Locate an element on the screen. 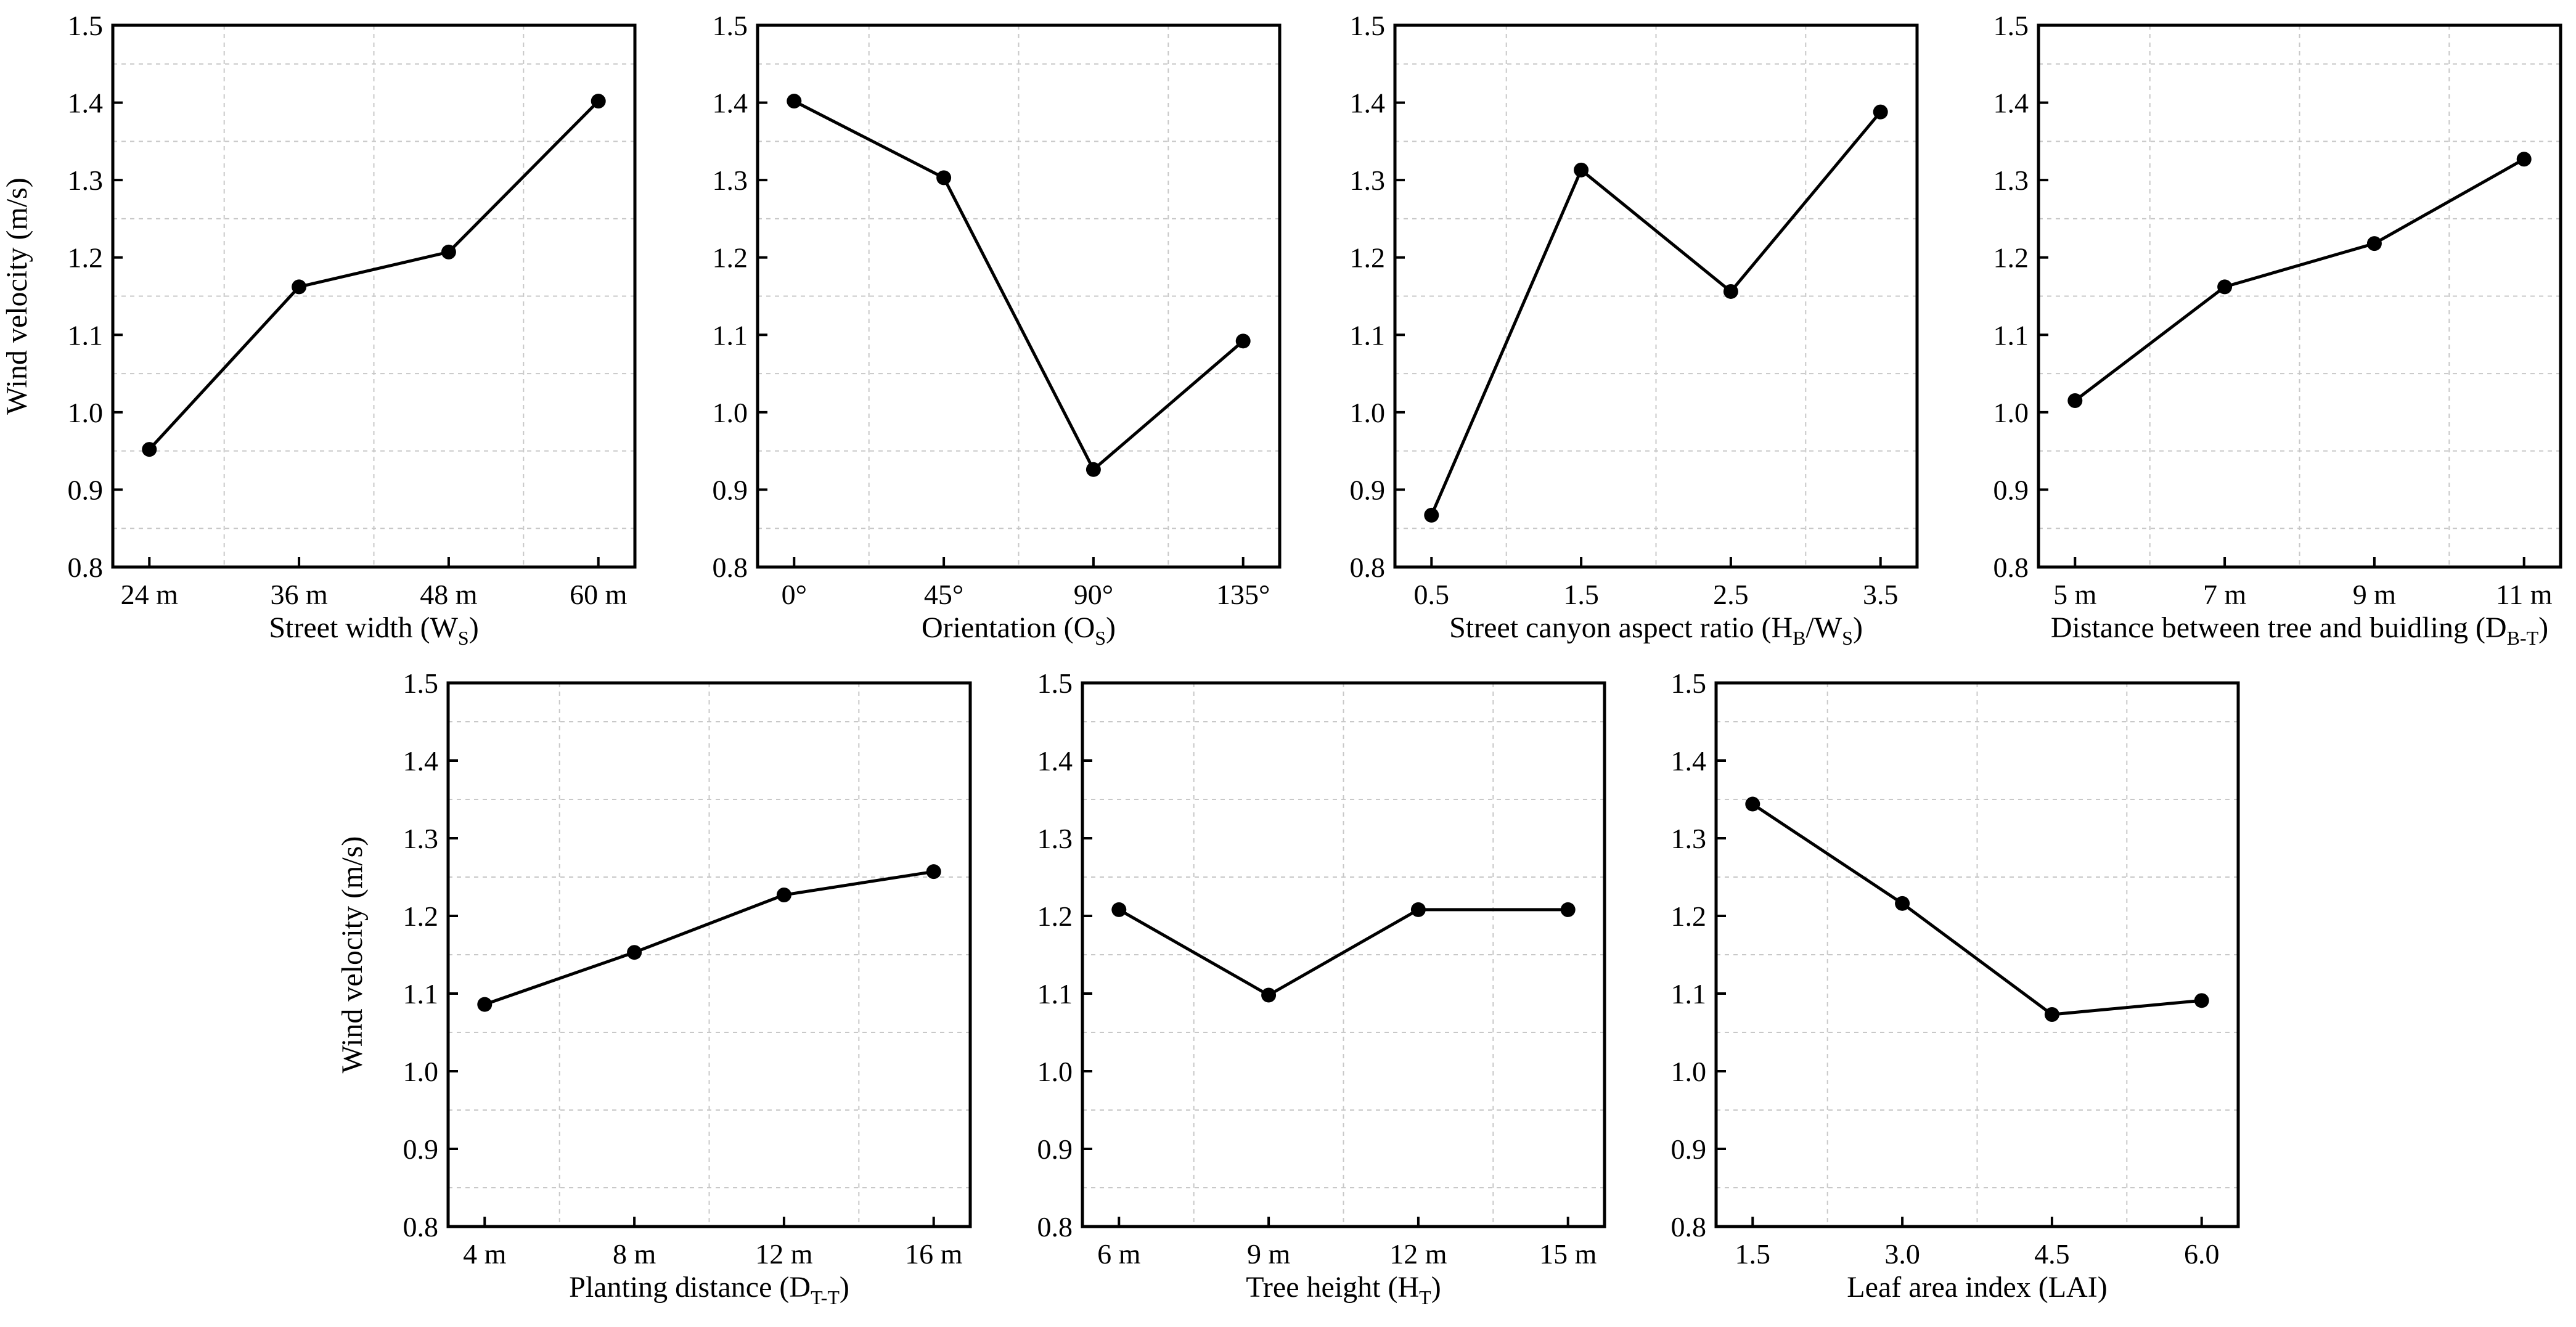 This screenshot has height=1327, width=2576. x-tick-label: 24 m is located at coordinates (150, 594).